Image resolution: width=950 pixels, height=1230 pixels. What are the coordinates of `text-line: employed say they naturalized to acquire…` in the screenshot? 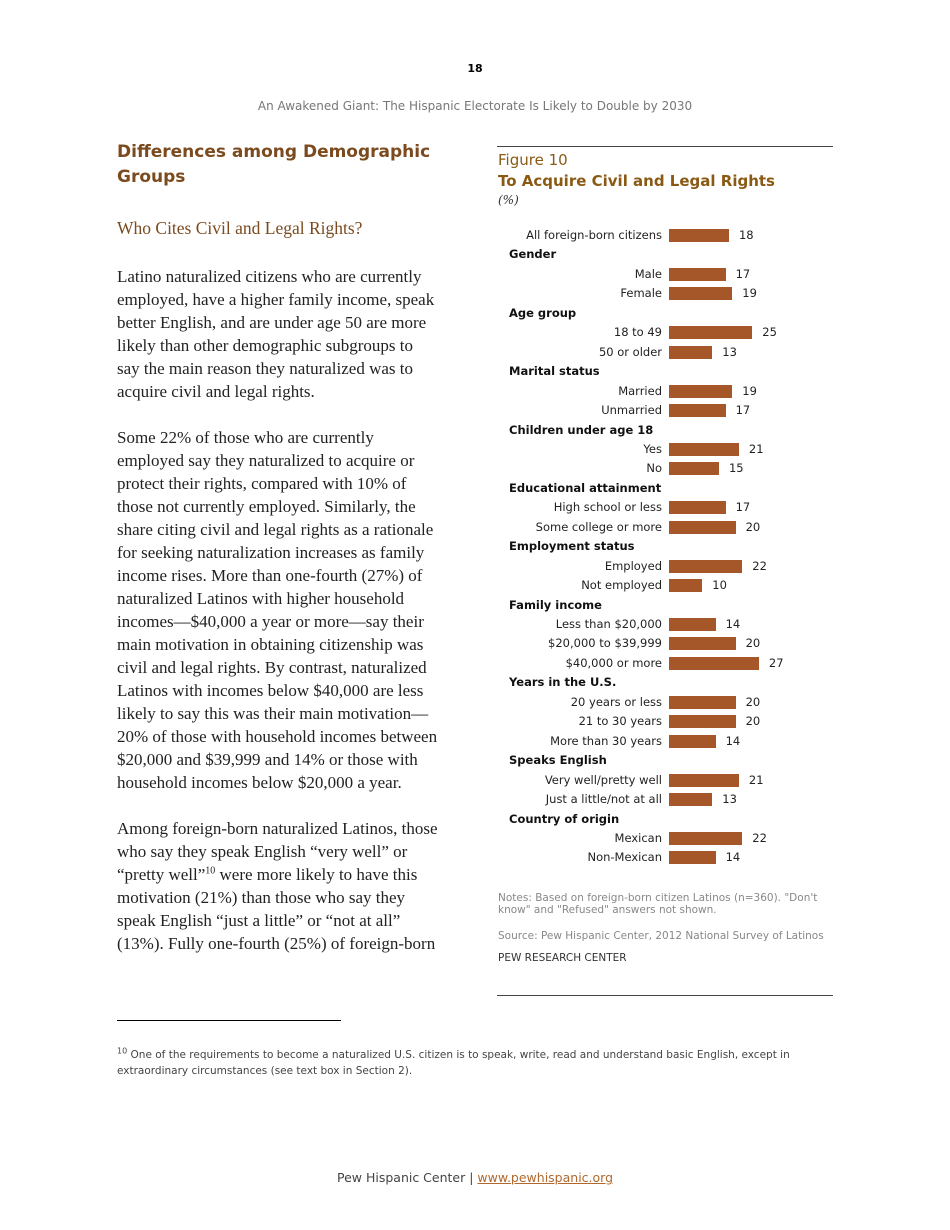 It's located at (299, 460).